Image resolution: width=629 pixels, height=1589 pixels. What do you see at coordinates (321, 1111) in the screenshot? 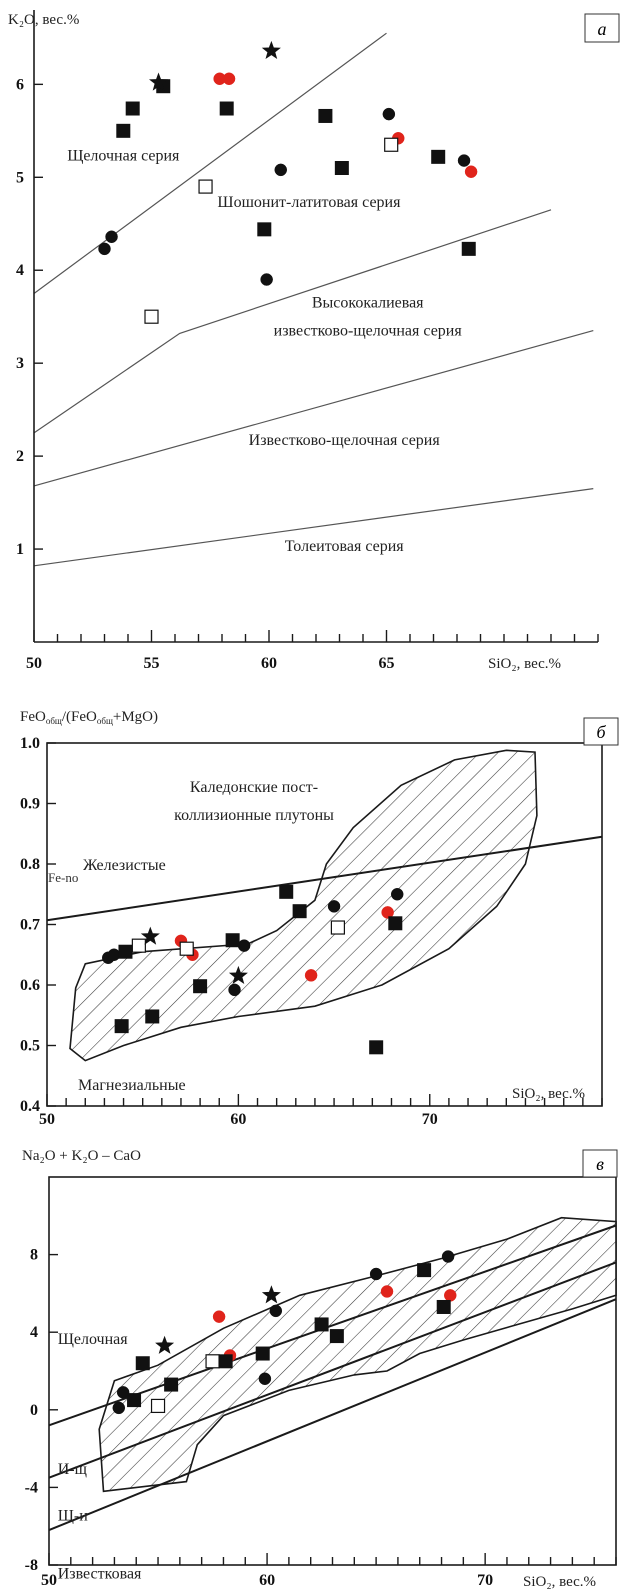
I see `panel-b-x-ticks: 50 60 70` at bounding box center [321, 1111].